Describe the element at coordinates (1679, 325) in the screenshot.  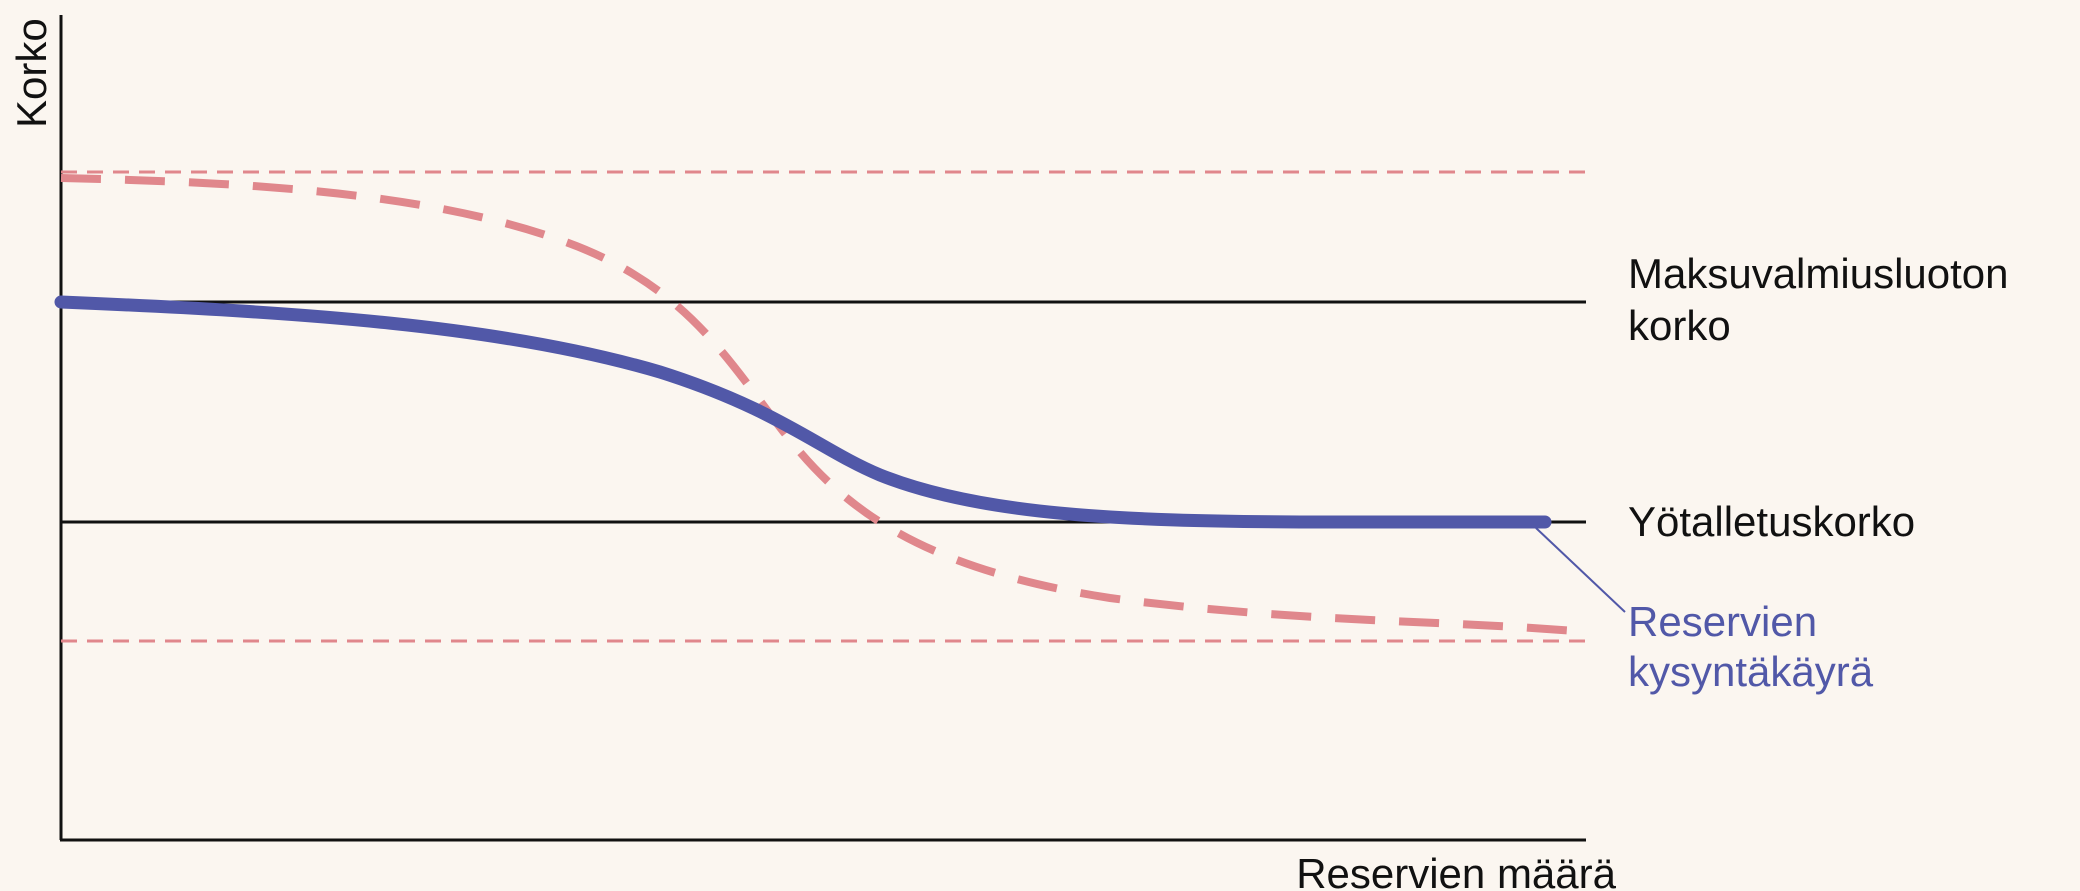
I see `upper-rate-label-line2: korko` at that location.